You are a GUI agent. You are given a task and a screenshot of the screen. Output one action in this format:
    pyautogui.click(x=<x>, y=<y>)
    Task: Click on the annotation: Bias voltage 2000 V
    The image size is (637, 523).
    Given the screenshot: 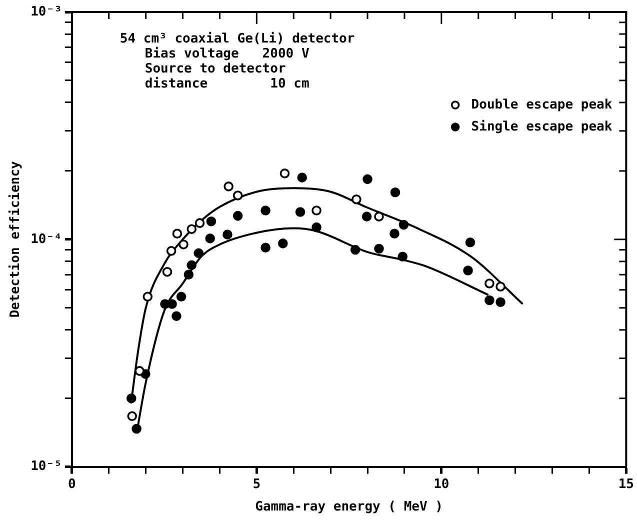 What is the action you would take?
    pyautogui.click(x=227, y=54)
    